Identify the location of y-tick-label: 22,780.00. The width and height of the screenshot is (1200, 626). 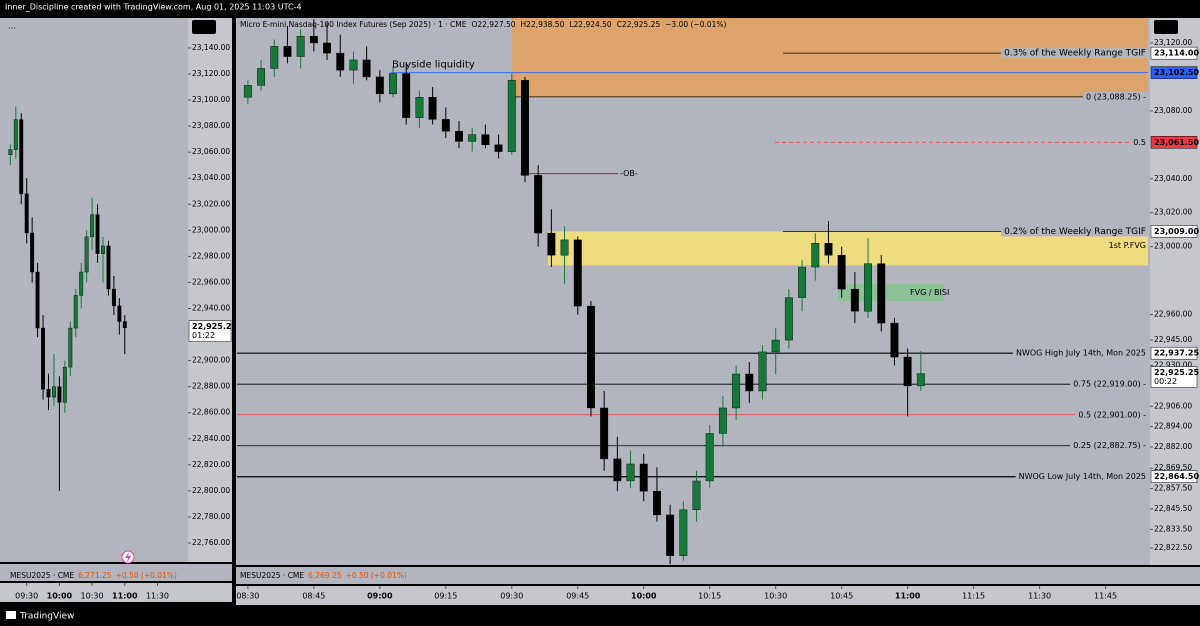
(211, 516).